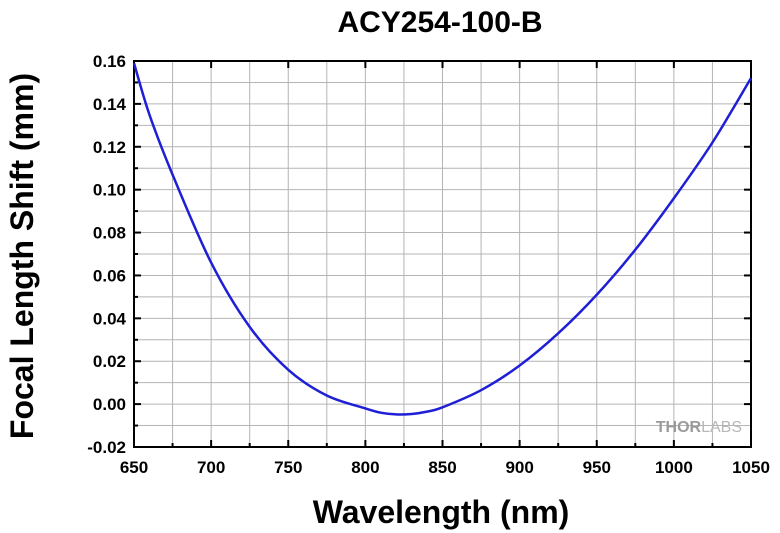 This screenshot has height=533, width=780. I want to click on x-tick-label: 1000, so click(674, 467).